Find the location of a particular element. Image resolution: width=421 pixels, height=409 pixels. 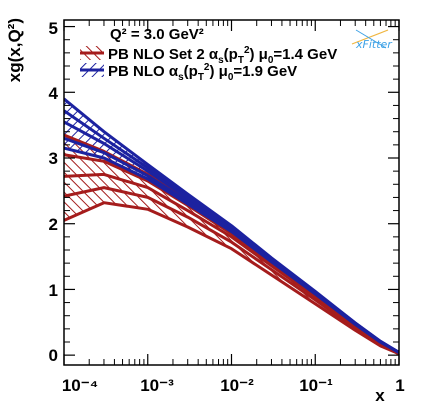

xfitter-logo-text: xFitter is located at coordinates (374, 44).